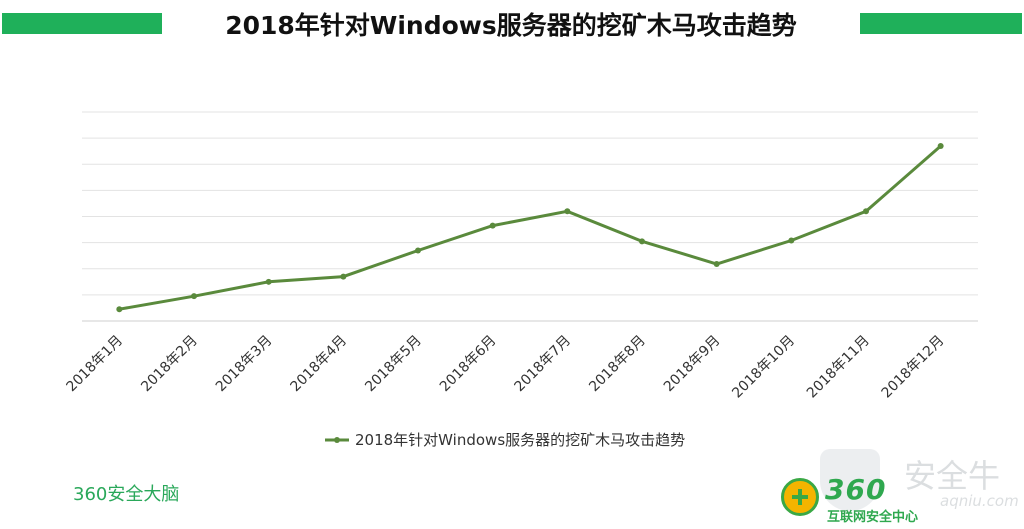 The height and width of the screenshot is (529, 1024). Describe the element at coordinates (244, 364) in the screenshot. I see `x-tick-label: 2018年3月` at that location.